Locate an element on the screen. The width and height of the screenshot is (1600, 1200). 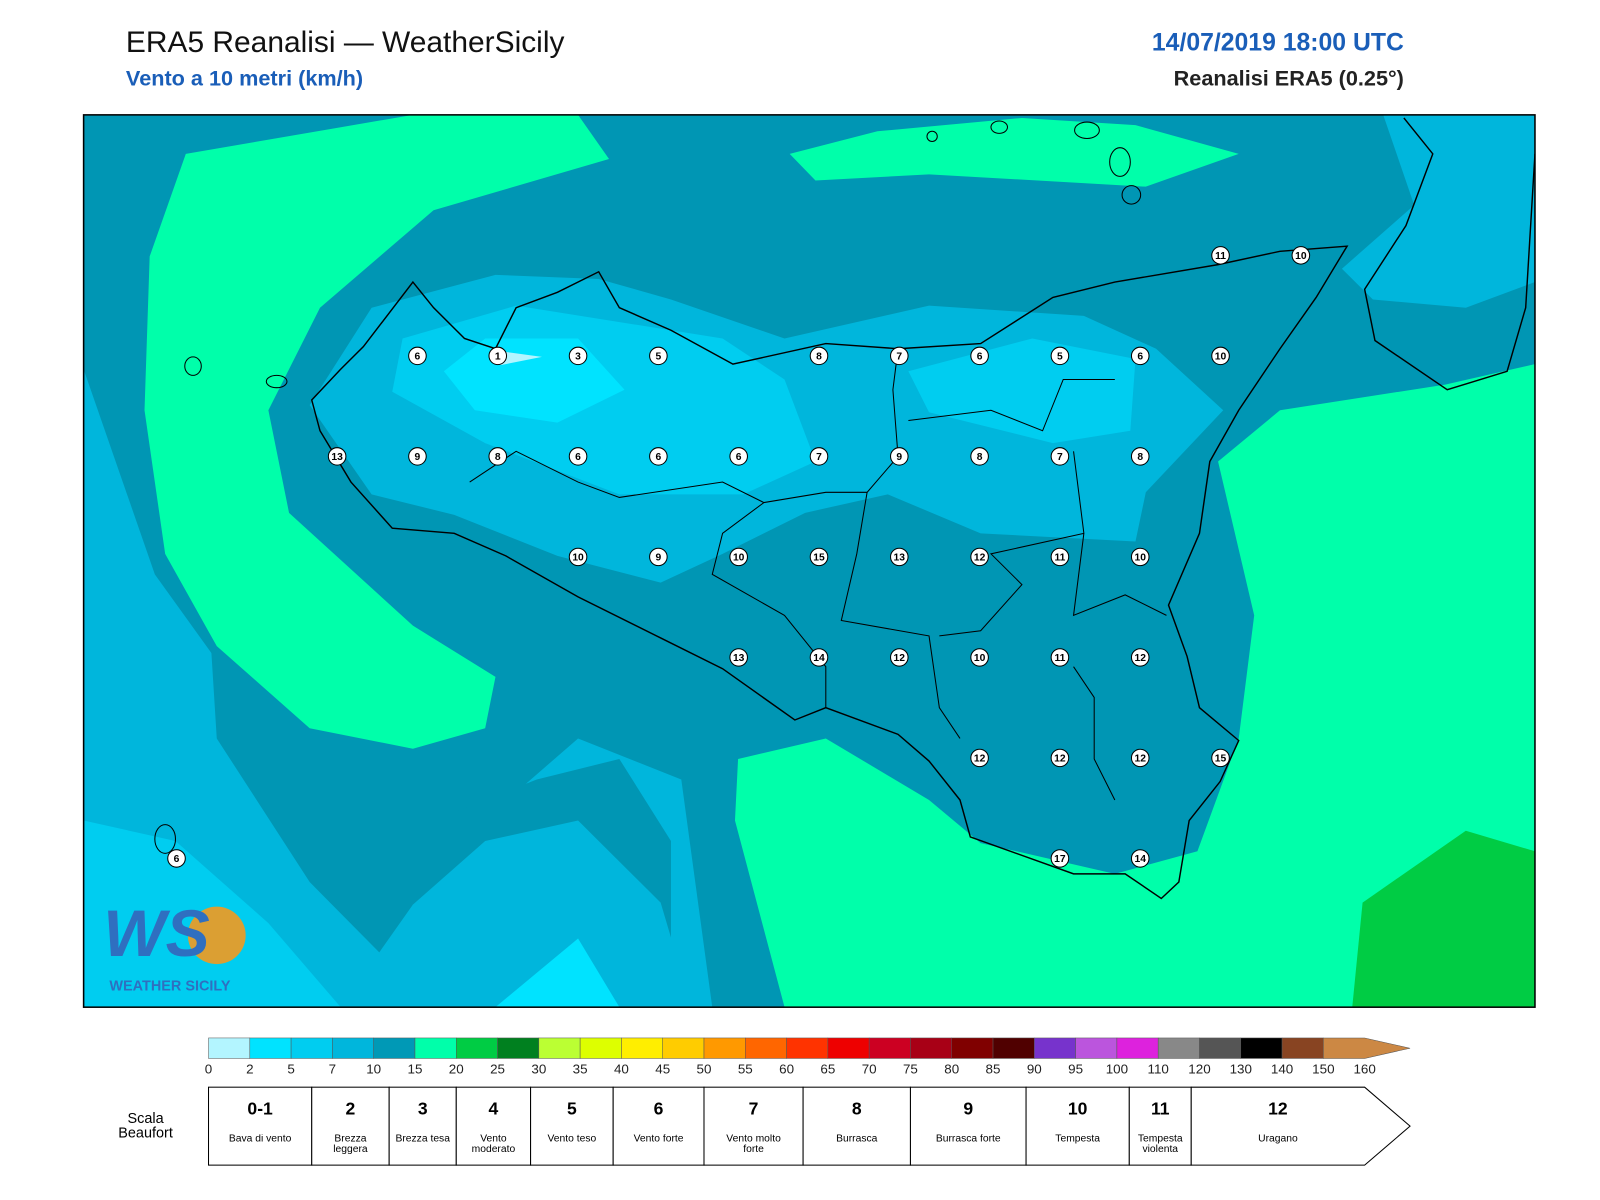
beaufort-force: 12 is located at coordinates (1278, 1108).